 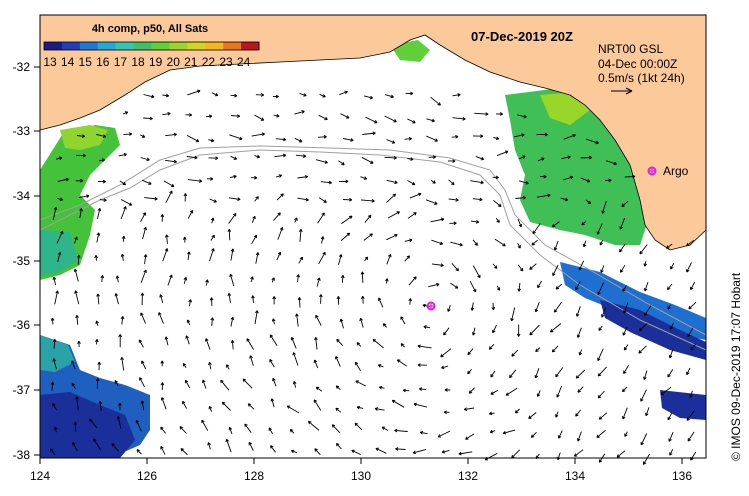 I want to click on colorbar-title: 4h comp, p50, All Sats, so click(x=150, y=29).